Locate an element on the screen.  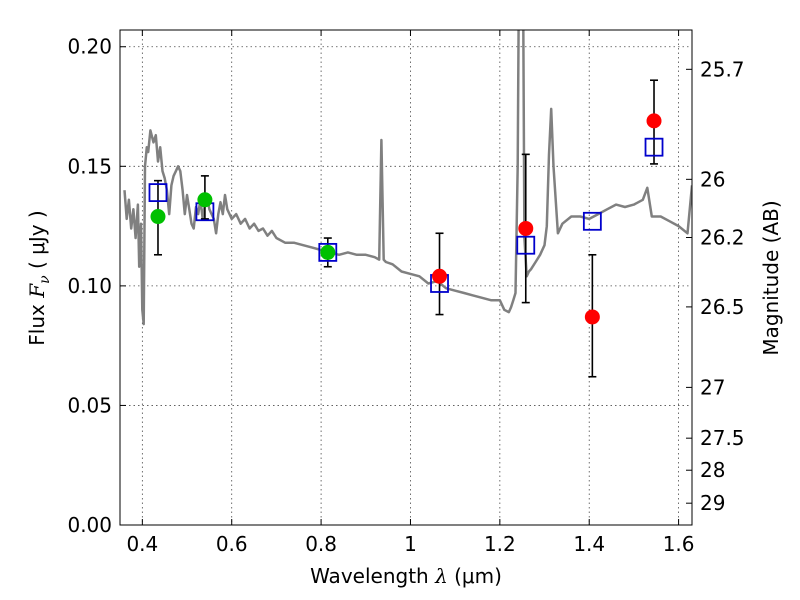
x-tick-label: 1.2 is located at coordinates (500, 544).